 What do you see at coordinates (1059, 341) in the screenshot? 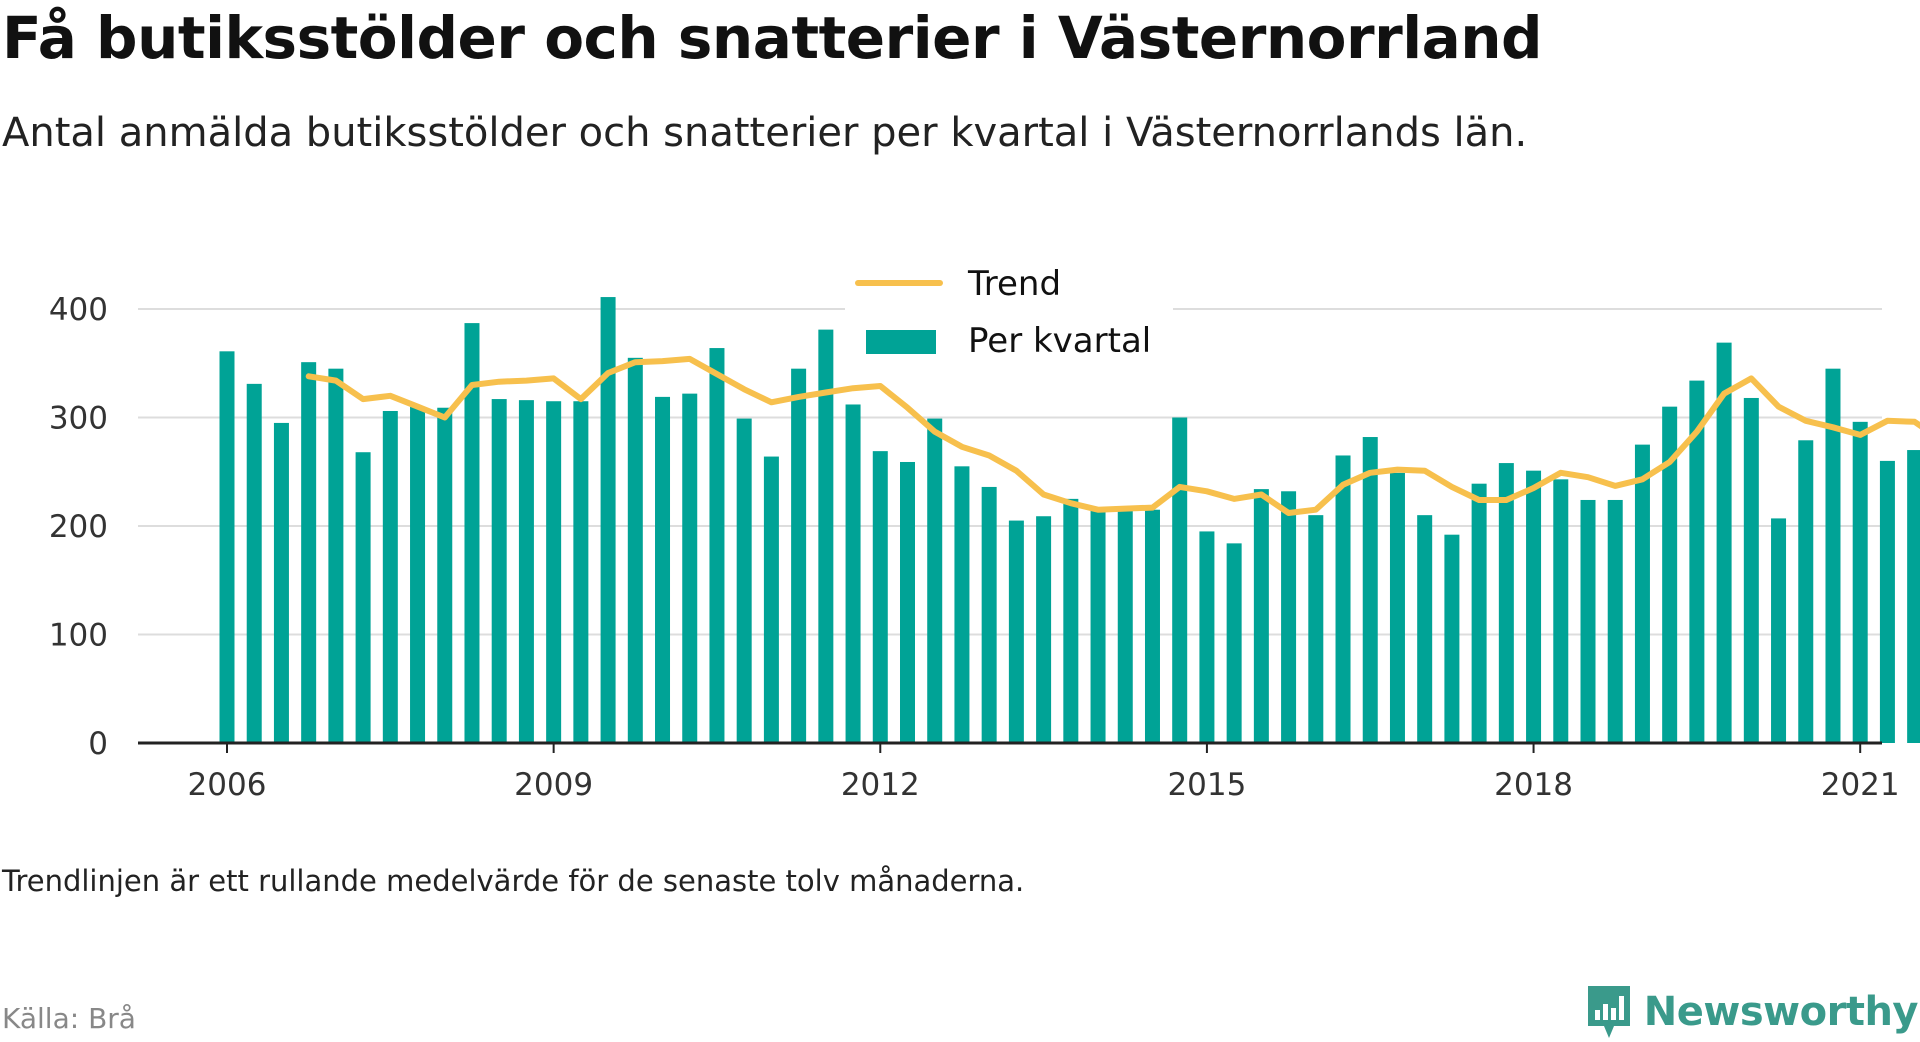
I see `legend-bars-label: Per kvartal` at bounding box center [1059, 341].